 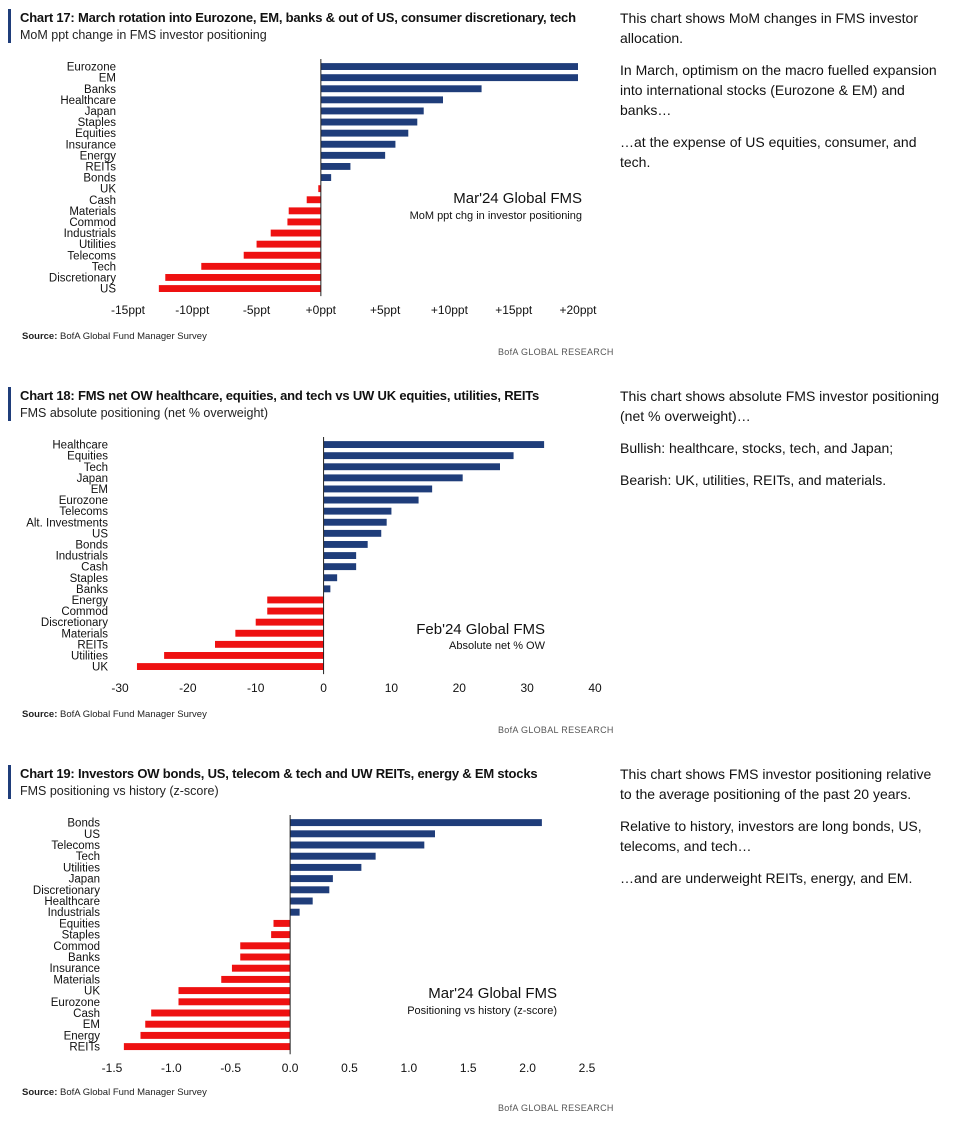 What do you see at coordinates (369, 122) in the screenshot?
I see `bar-staples` at bounding box center [369, 122].